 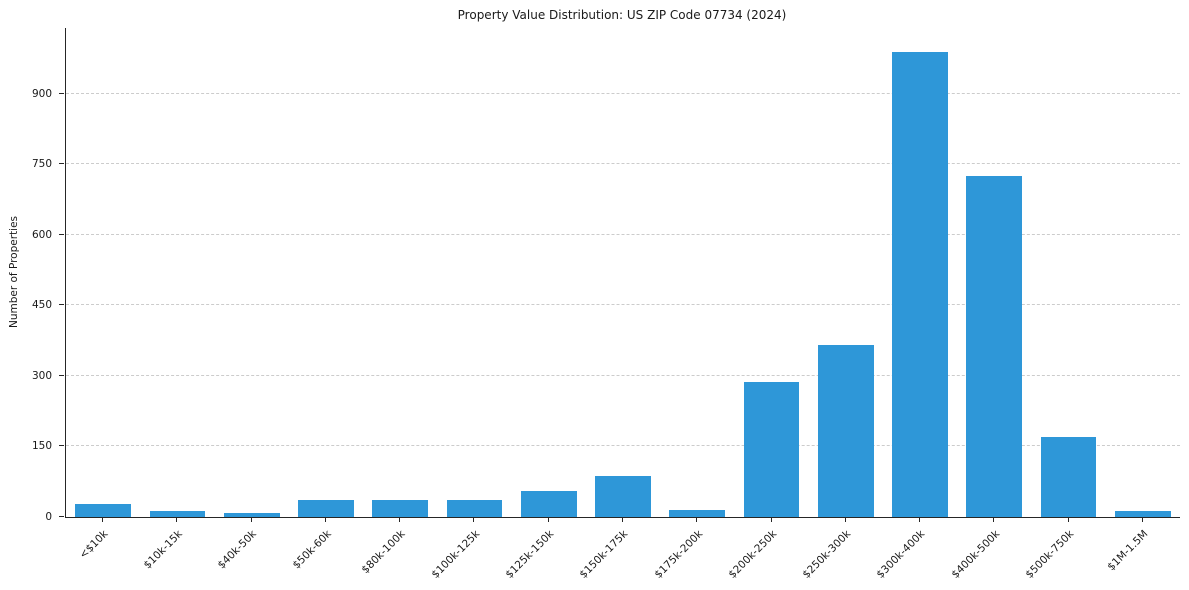 I want to click on x-tick-label: $125k-150k, so click(x=530, y=554).